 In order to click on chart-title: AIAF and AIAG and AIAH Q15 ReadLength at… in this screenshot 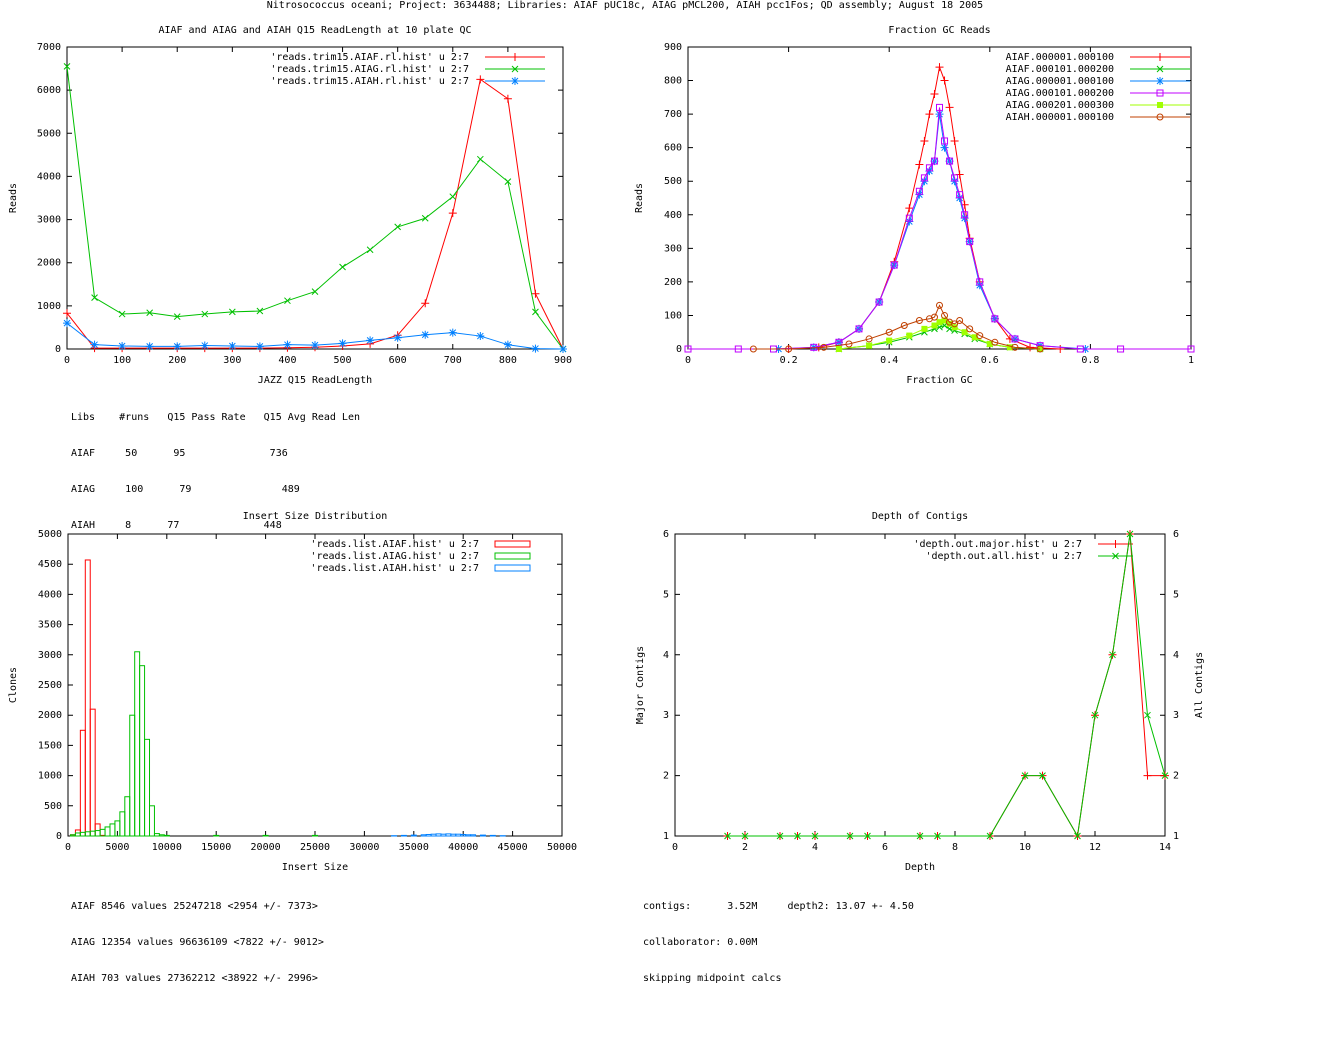, I will do `click(314, 30)`.